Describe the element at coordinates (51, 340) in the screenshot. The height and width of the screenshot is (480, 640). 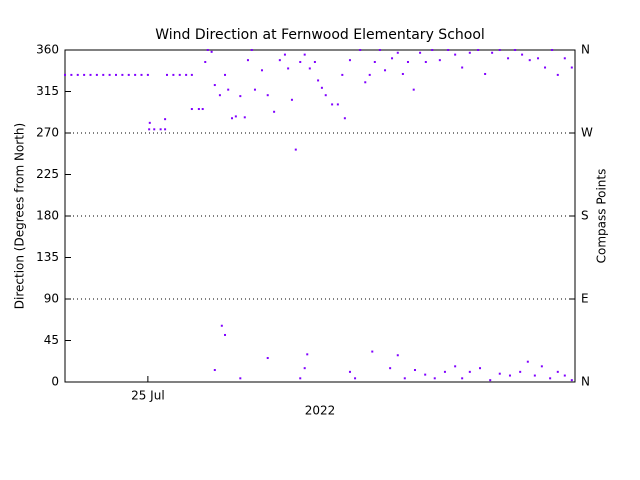
I see `y-tick-label: 45` at that location.